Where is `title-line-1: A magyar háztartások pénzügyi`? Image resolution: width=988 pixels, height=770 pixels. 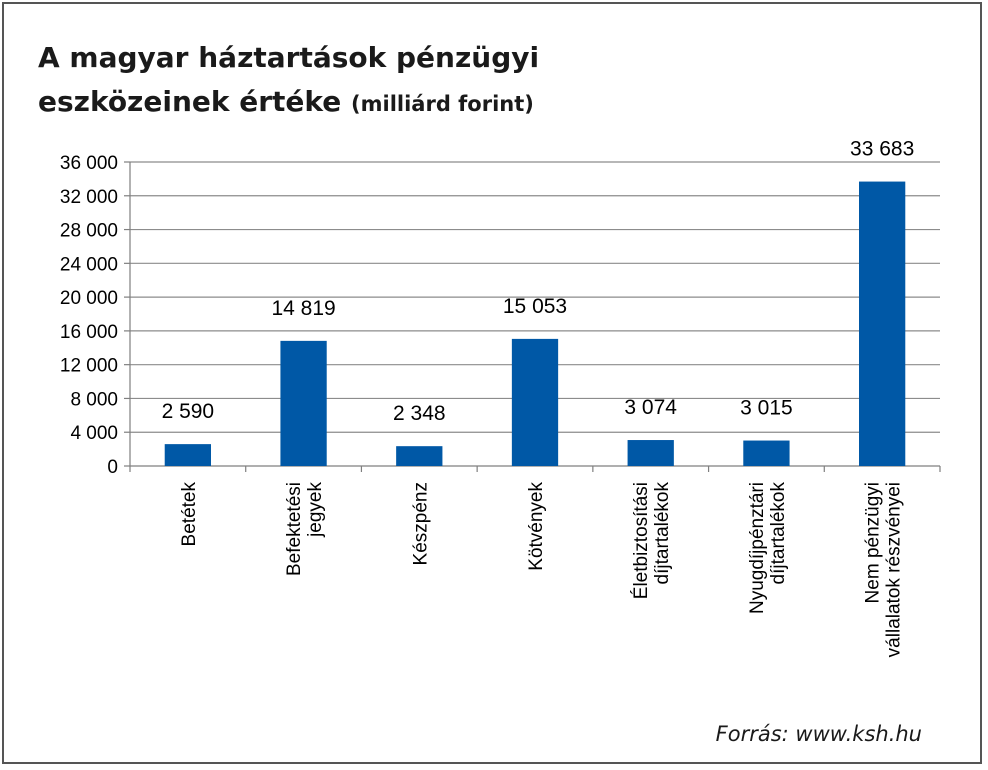 title-line-1: A magyar háztartások pénzügyi is located at coordinates (289, 57).